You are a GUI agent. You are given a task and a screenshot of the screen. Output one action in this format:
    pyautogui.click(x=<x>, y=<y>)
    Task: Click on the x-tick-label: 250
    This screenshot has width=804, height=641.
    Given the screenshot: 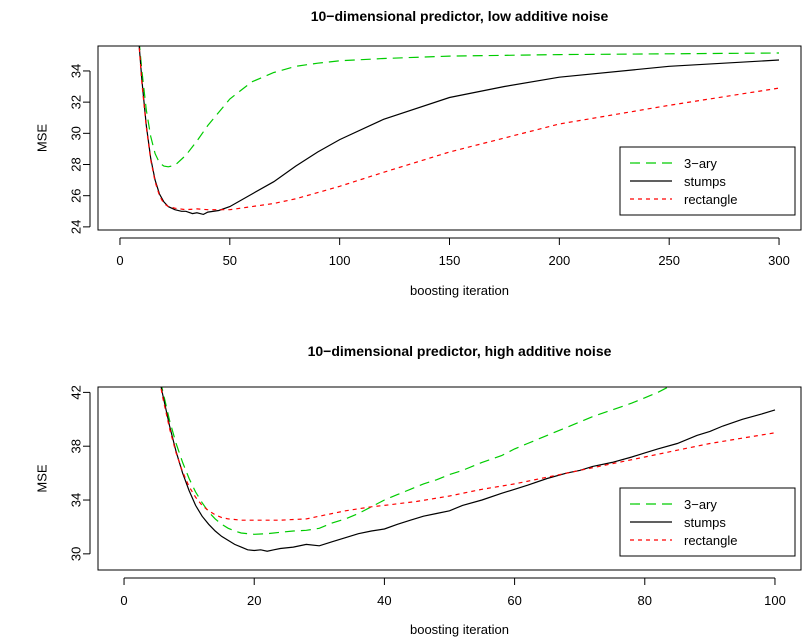 What is the action you would take?
    pyautogui.click(x=669, y=260)
    